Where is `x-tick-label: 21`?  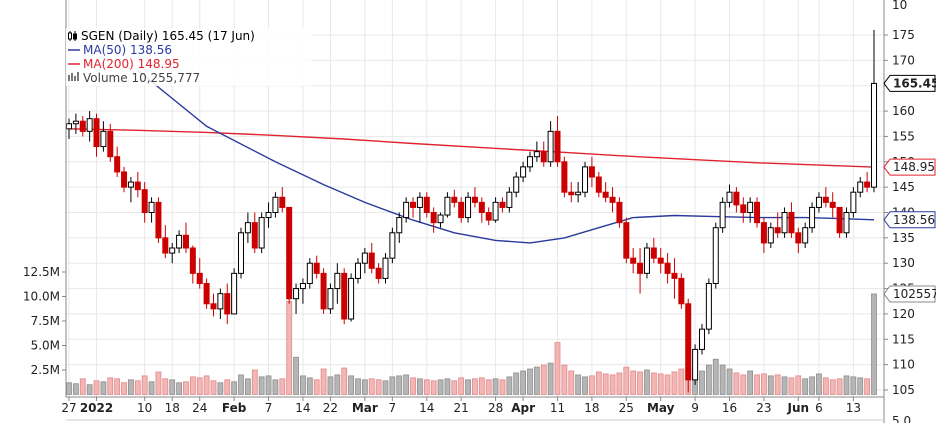 x-tick-label: 21 is located at coordinates (461, 408).